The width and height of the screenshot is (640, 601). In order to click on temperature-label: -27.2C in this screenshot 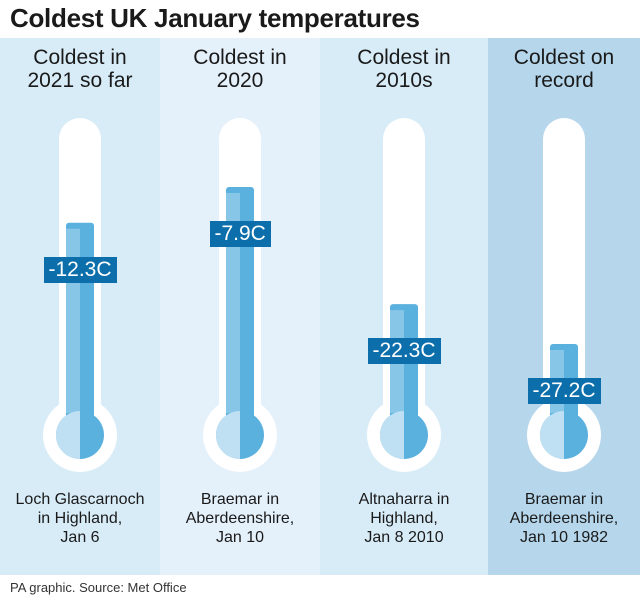, I will do `click(564, 391)`.